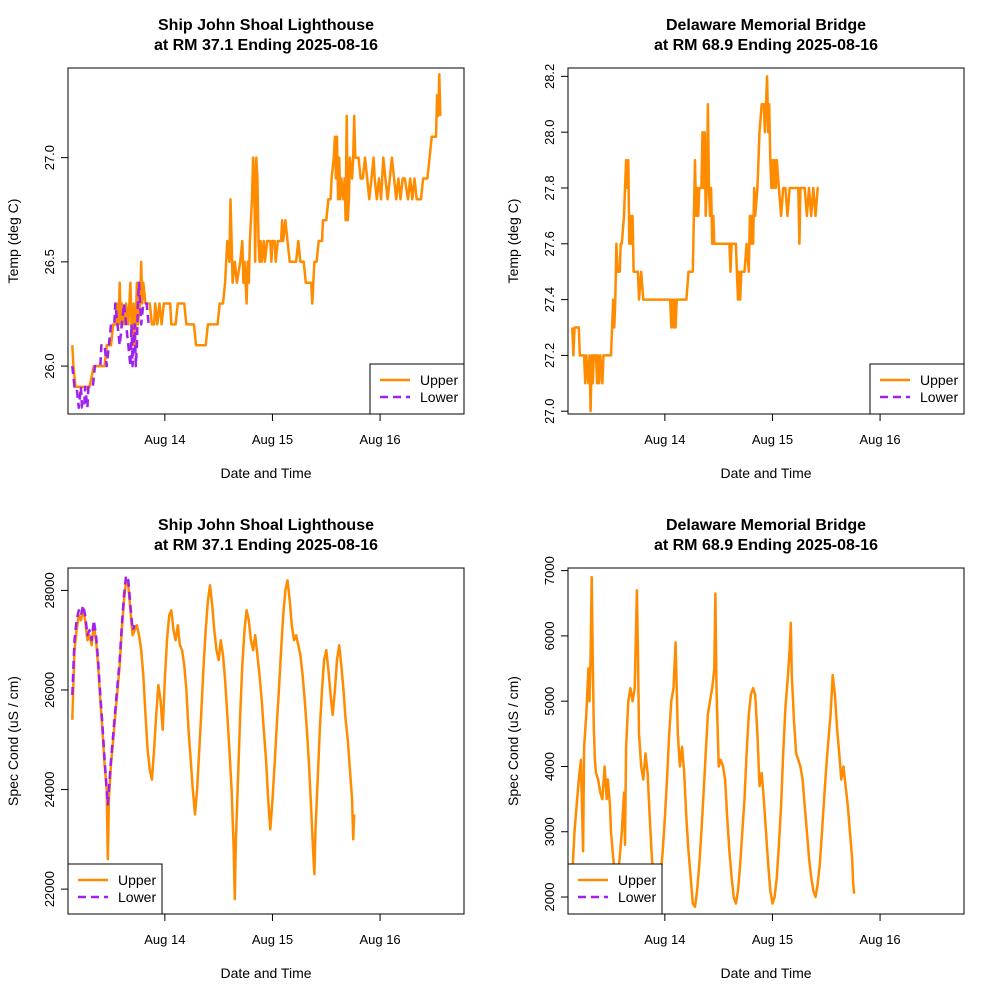 This screenshot has width=1000, height=1000. What do you see at coordinates (49, 789) in the screenshot?
I see `y-tick-label: 24000` at bounding box center [49, 789].